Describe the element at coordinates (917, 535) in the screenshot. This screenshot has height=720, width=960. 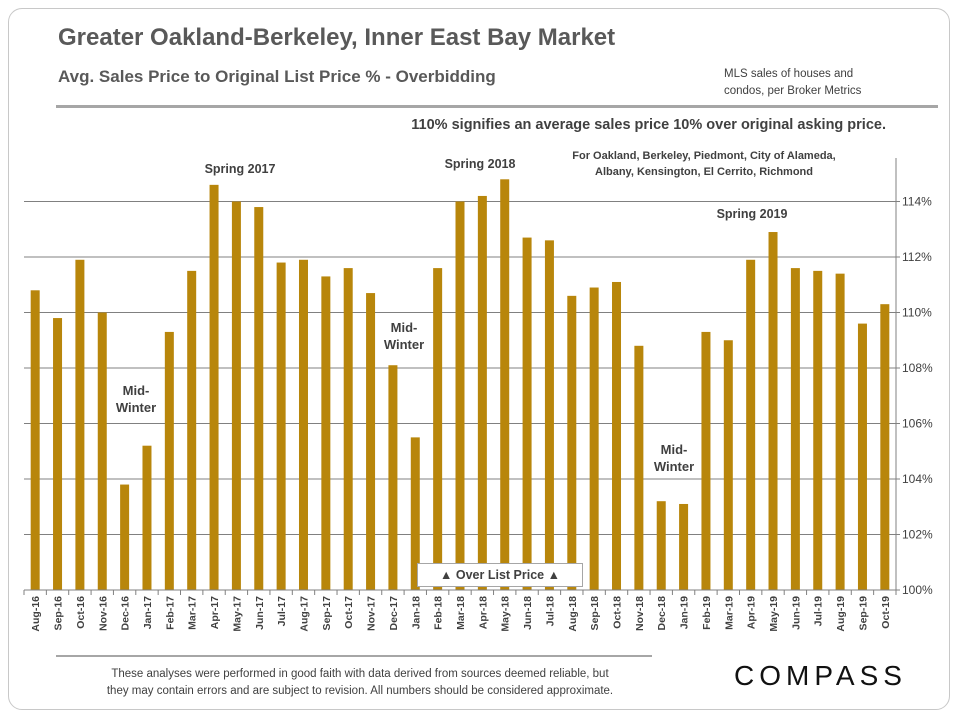
I see `y-tick-label: 102%` at that location.